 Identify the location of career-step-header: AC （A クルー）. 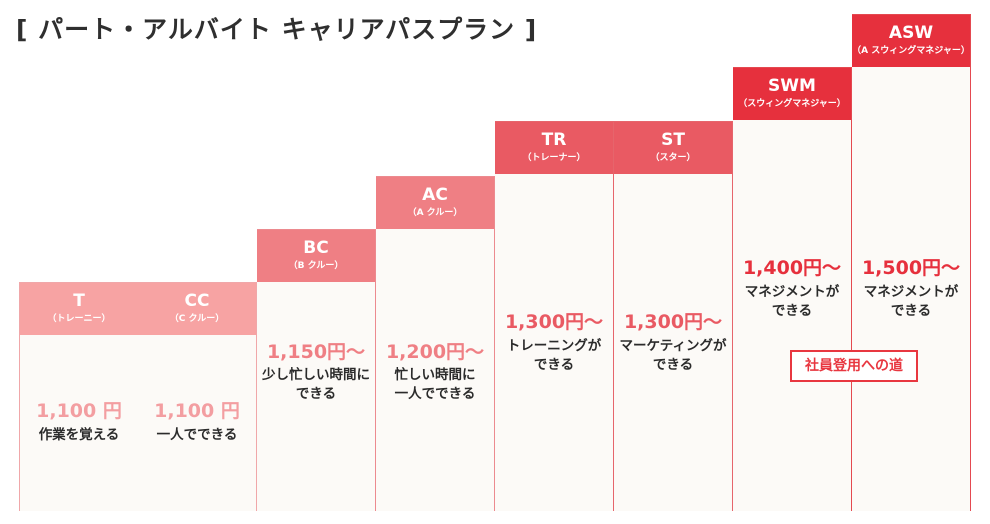
(435, 203).